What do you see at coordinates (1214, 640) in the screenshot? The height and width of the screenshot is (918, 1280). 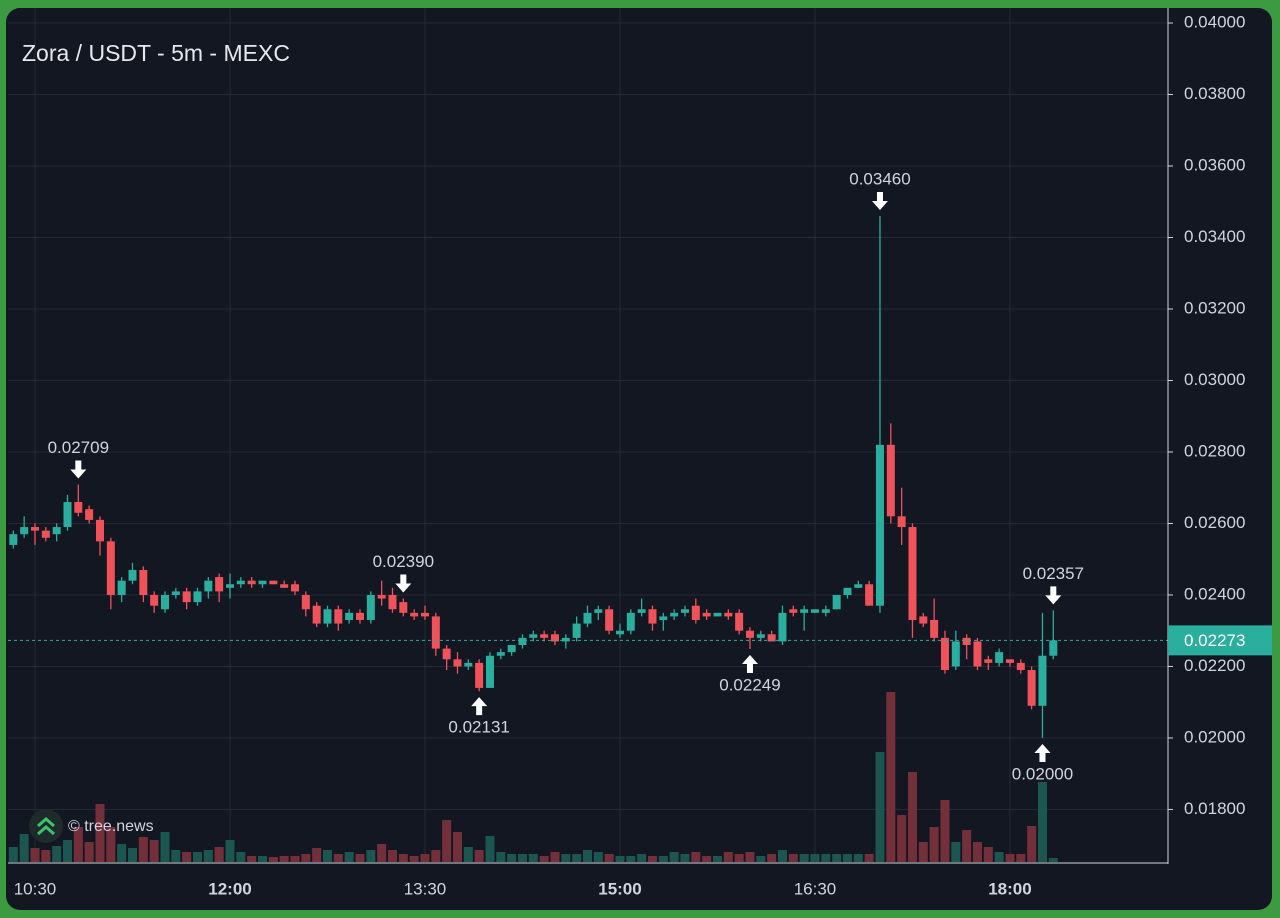 I see `current-price-label: 0.02273` at bounding box center [1214, 640].